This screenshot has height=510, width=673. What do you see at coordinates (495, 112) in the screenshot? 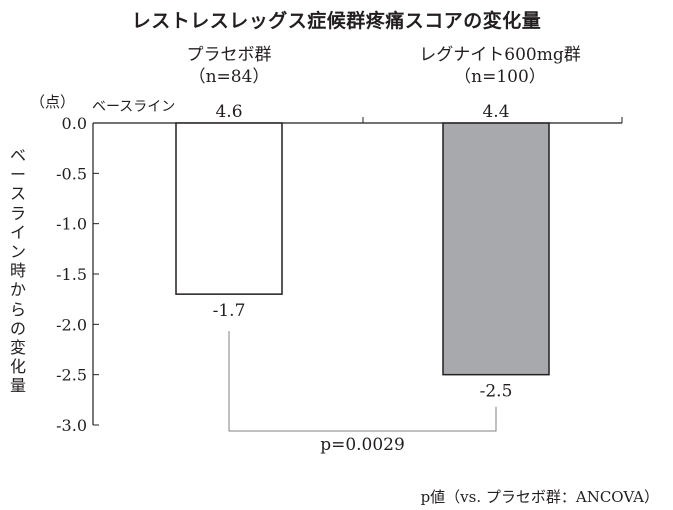
I see `baseline-value-label: 4.4` at bounding box center [495, 112].